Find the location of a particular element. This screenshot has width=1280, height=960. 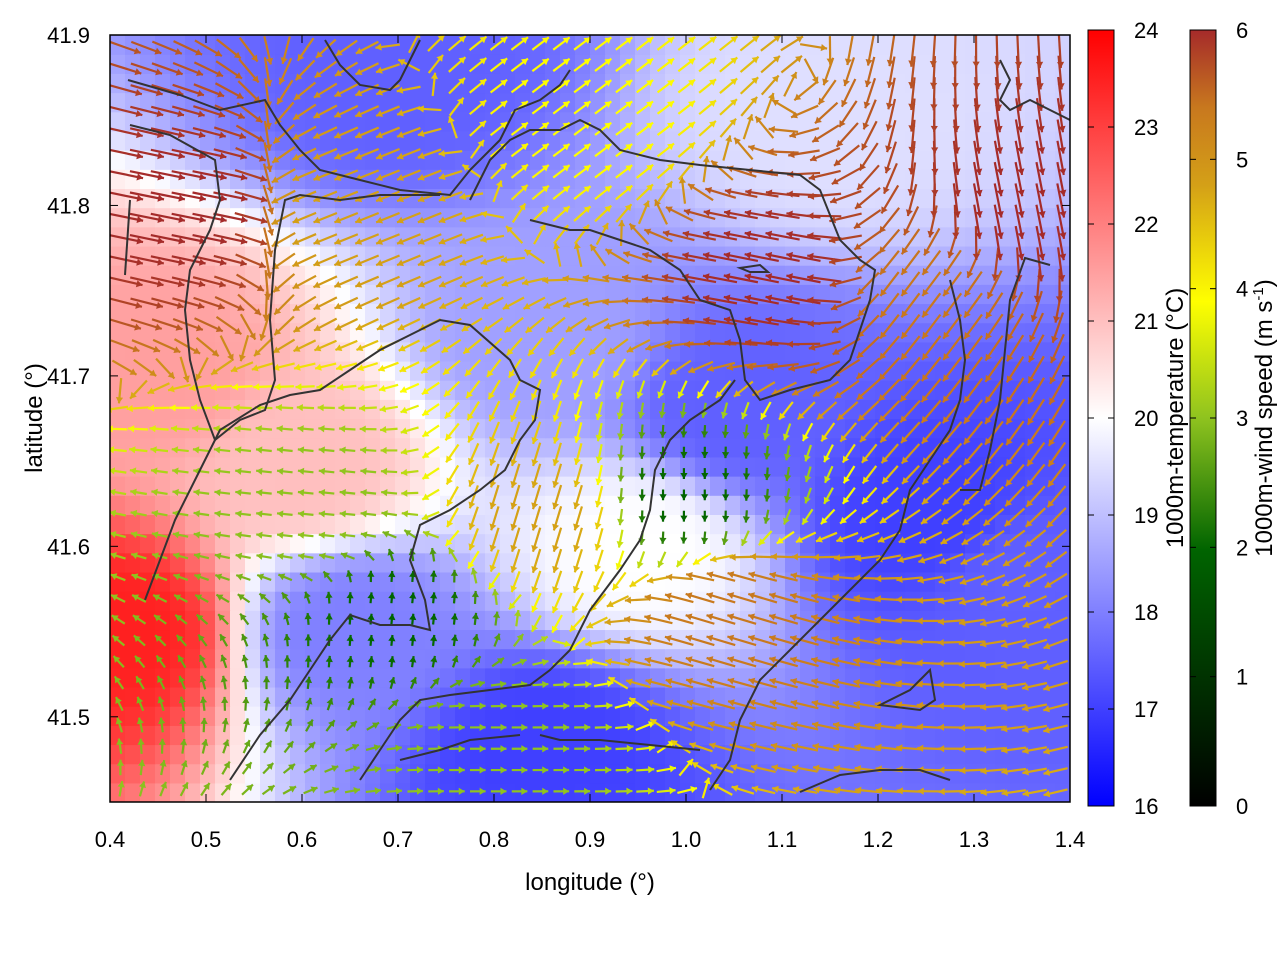

x-tick-label: 1.3 is located at coordinates (974, 839).